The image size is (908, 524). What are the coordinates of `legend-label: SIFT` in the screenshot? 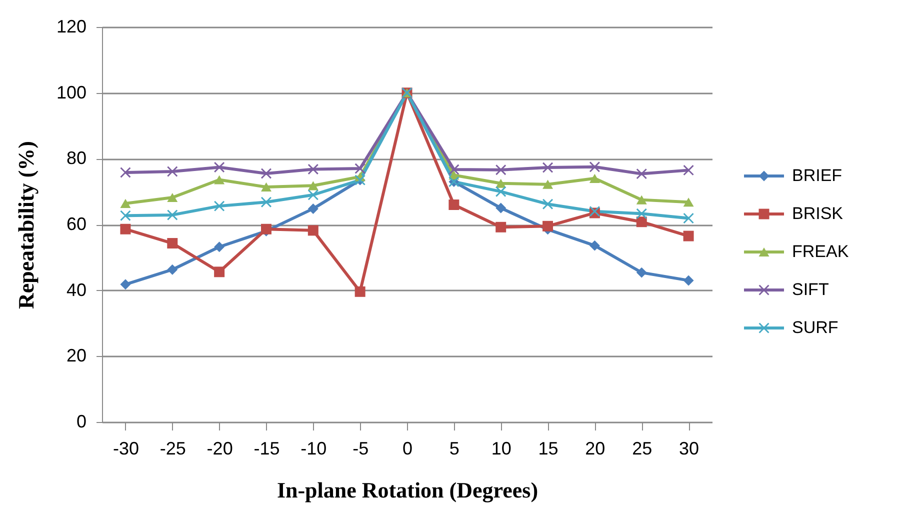 It's located at (810, 289).